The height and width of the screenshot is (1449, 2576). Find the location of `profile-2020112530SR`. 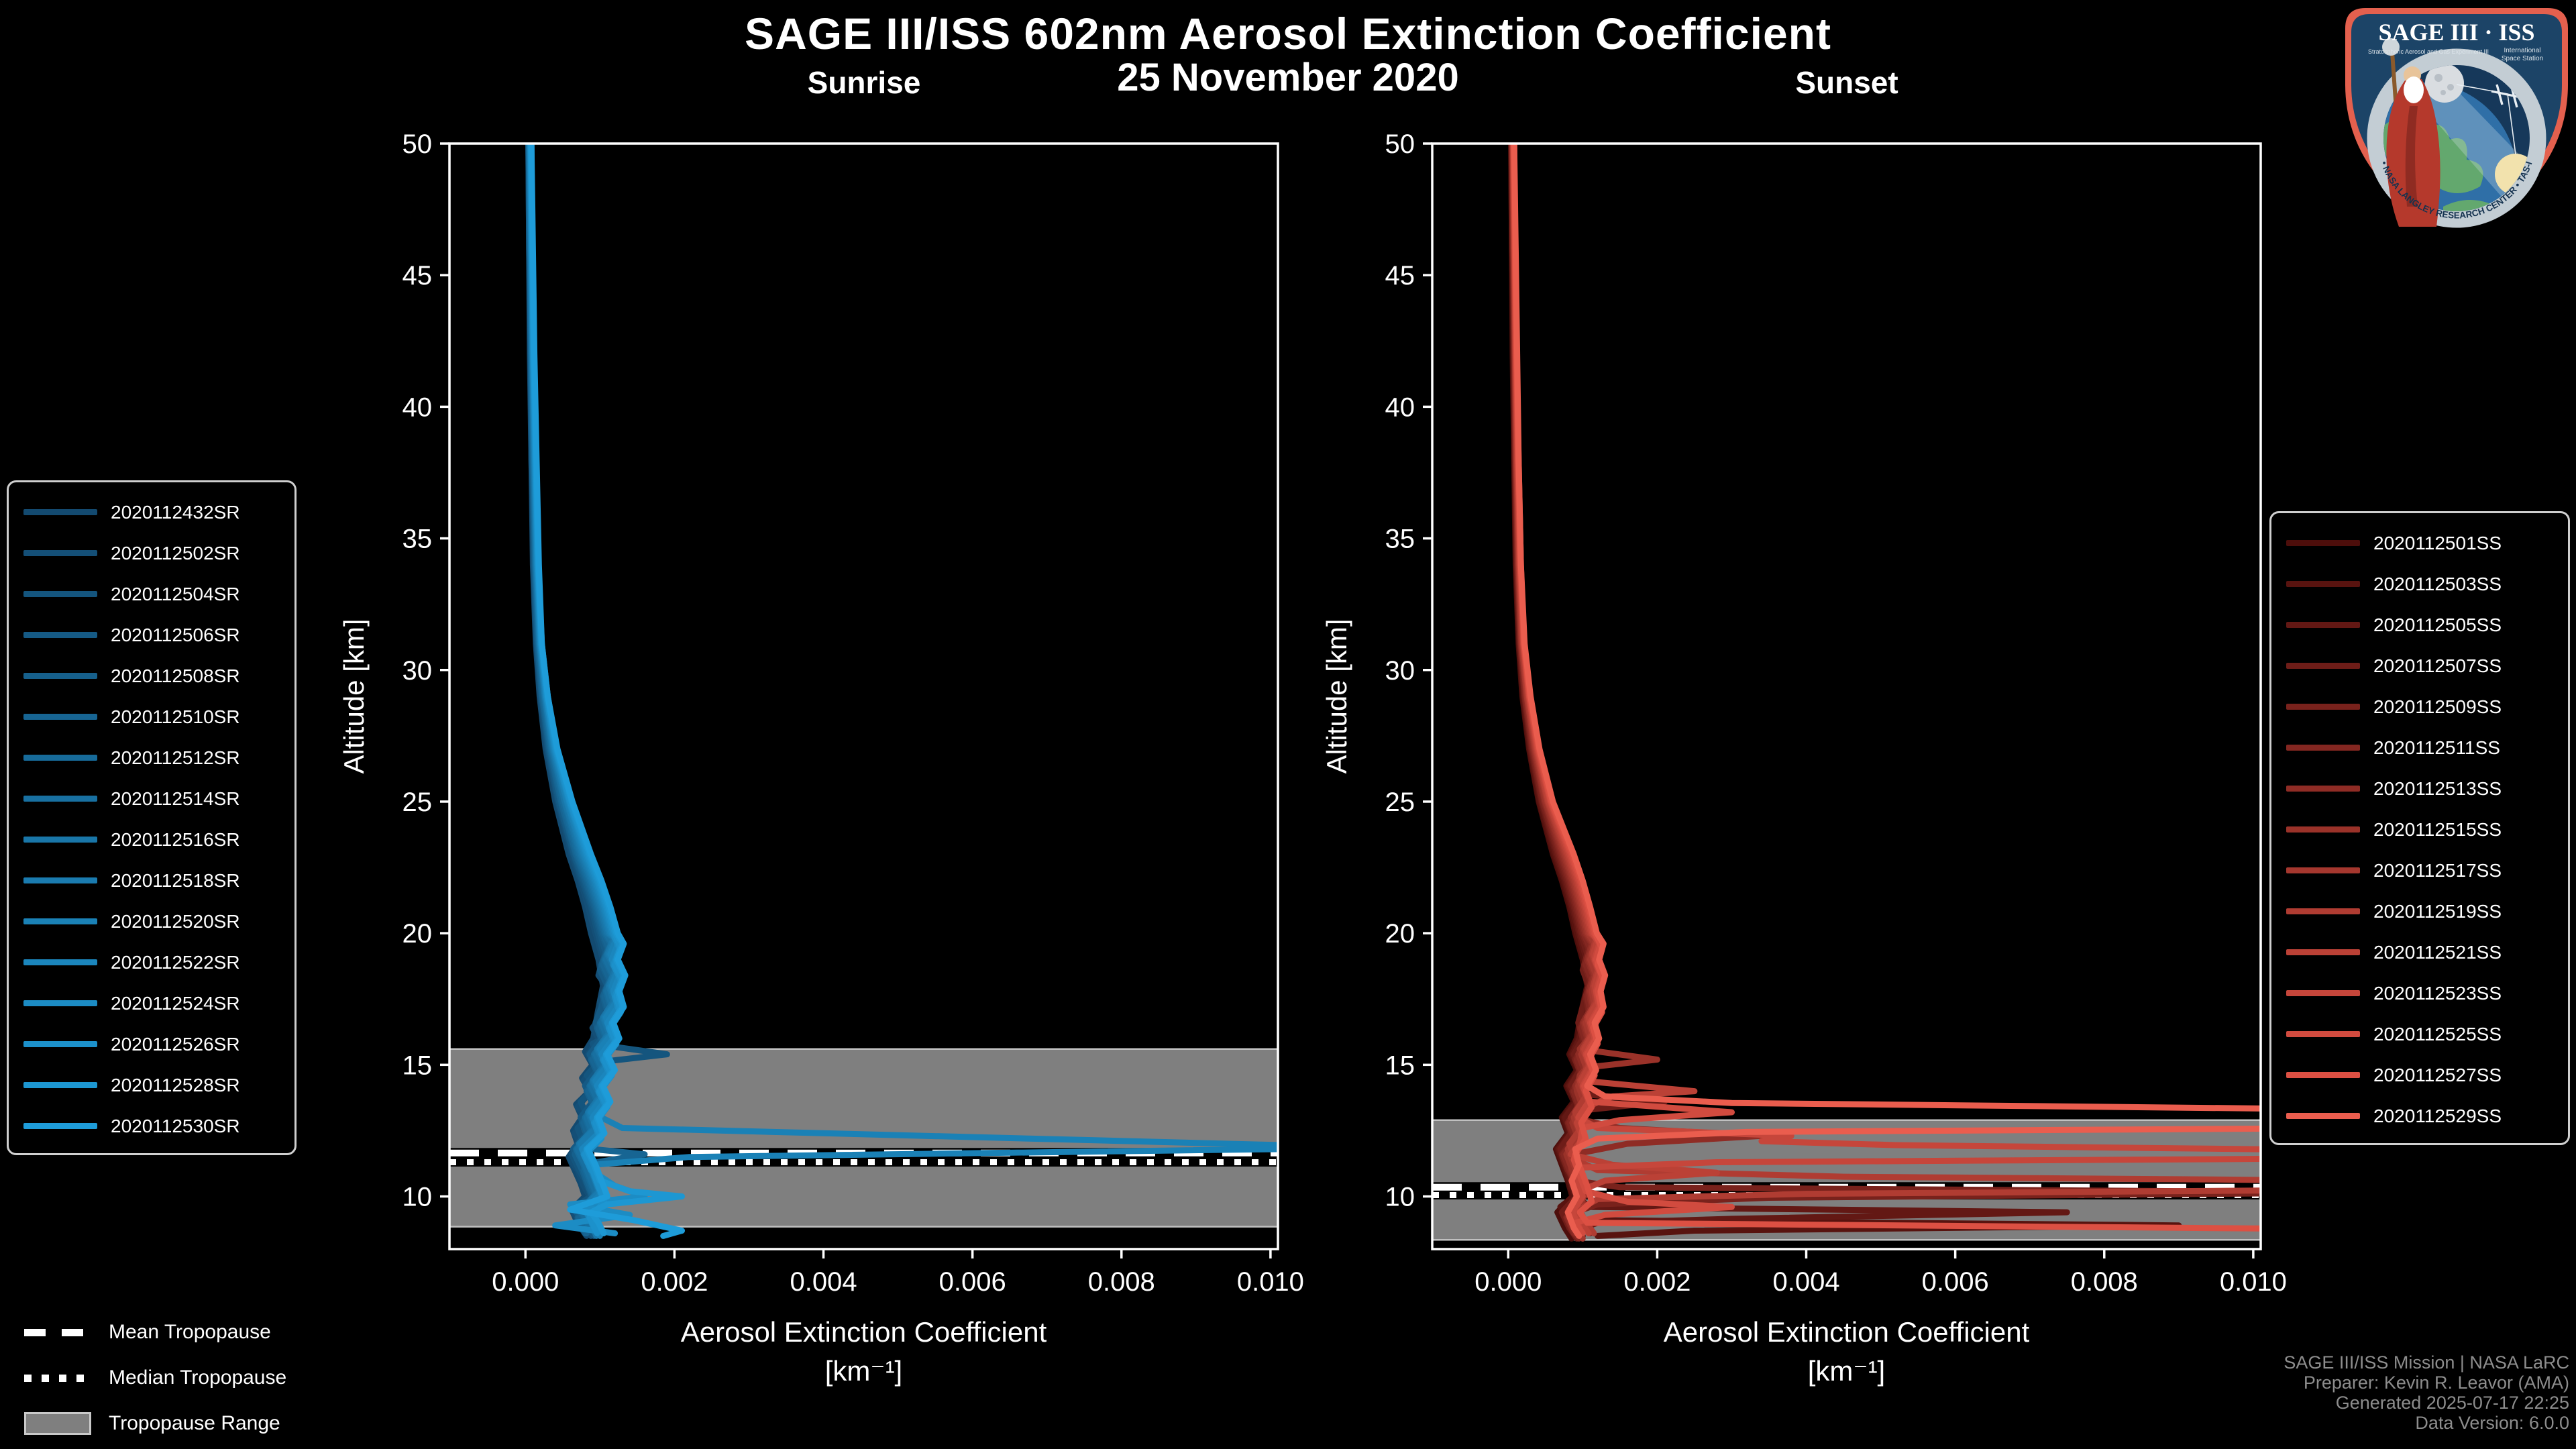

profile-2020112530SR is located at coordinates (606, 691).